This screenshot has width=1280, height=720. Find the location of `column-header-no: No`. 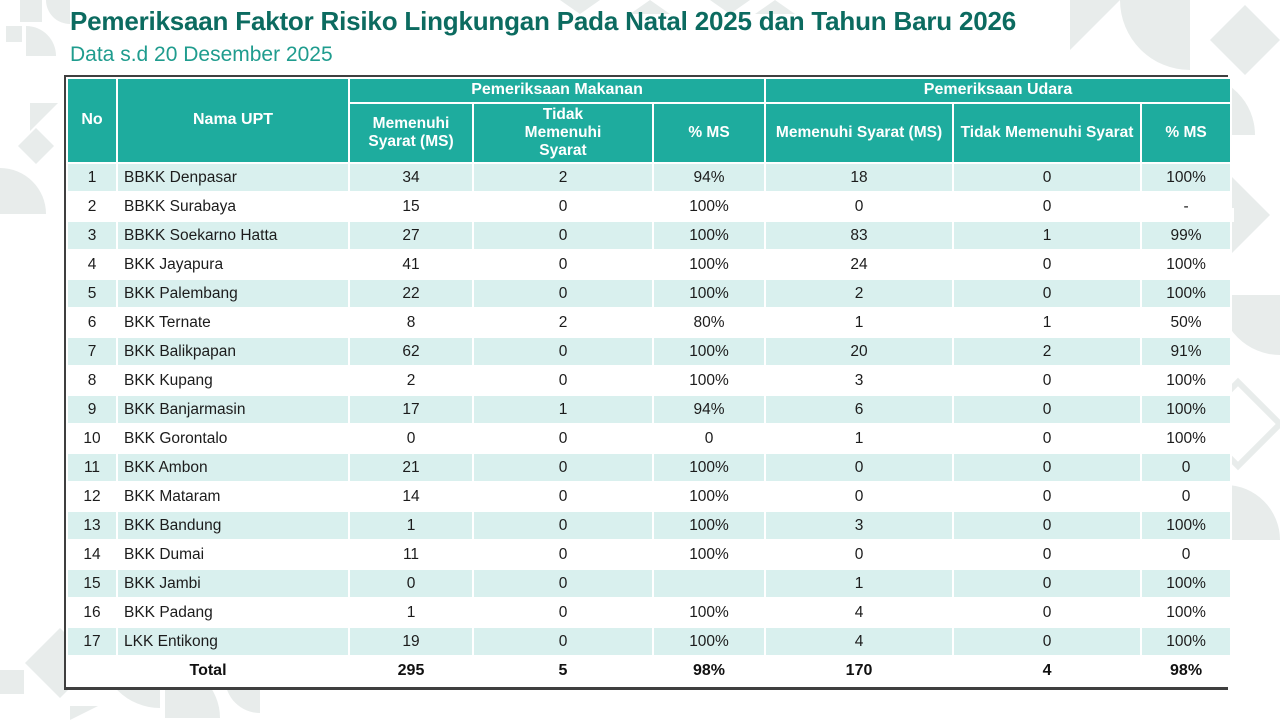

column-header-no: No is located at coordinates (92, 120).